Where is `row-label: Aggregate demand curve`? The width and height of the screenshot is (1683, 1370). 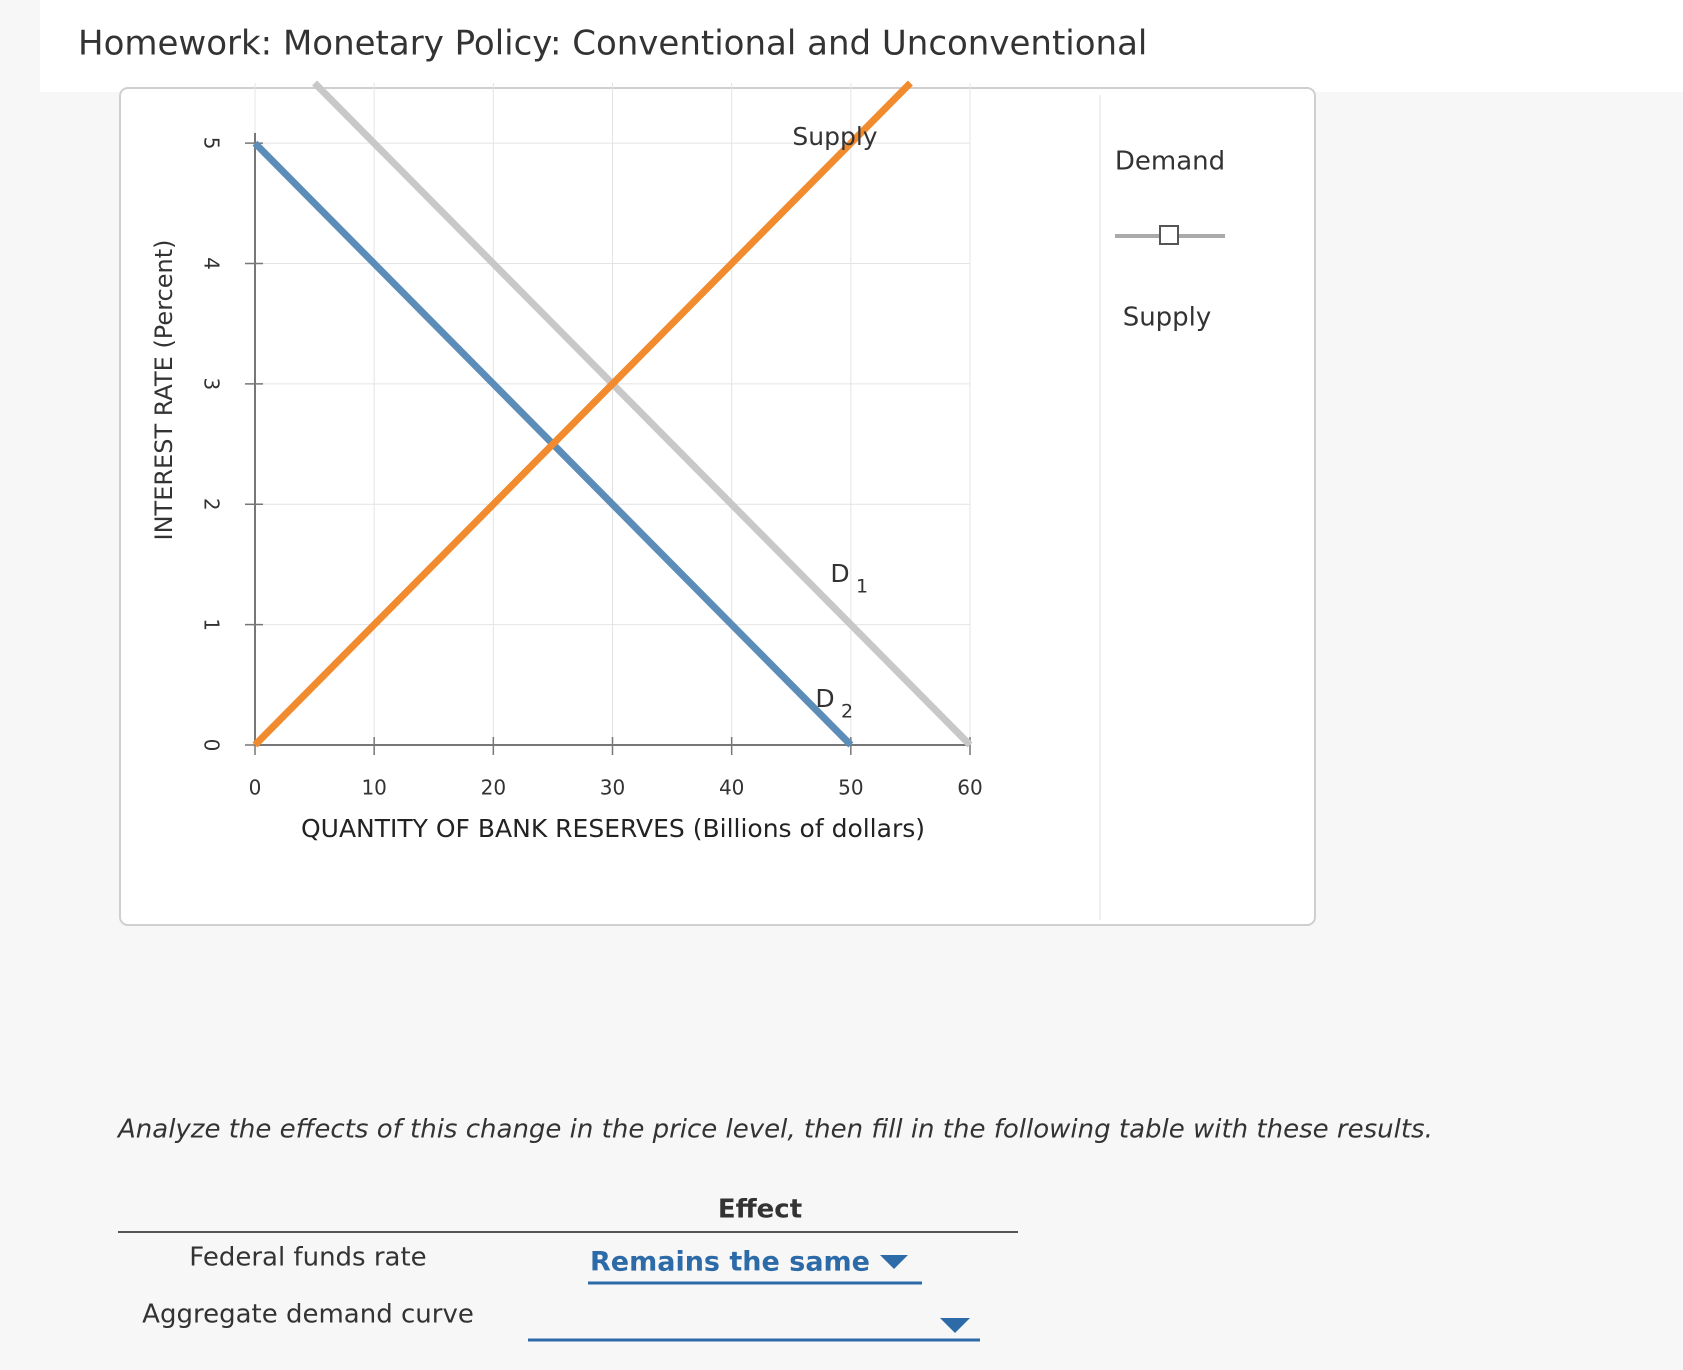
row-label: Aggregate demand curve is located at coordinates (308, 1315).